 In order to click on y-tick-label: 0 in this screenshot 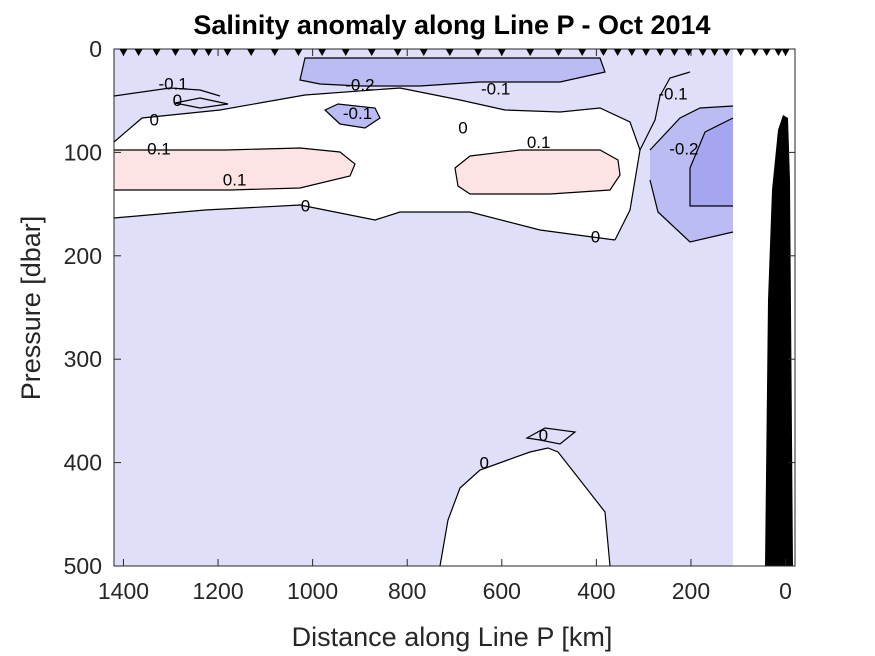, I will do `click(95, 49)`.